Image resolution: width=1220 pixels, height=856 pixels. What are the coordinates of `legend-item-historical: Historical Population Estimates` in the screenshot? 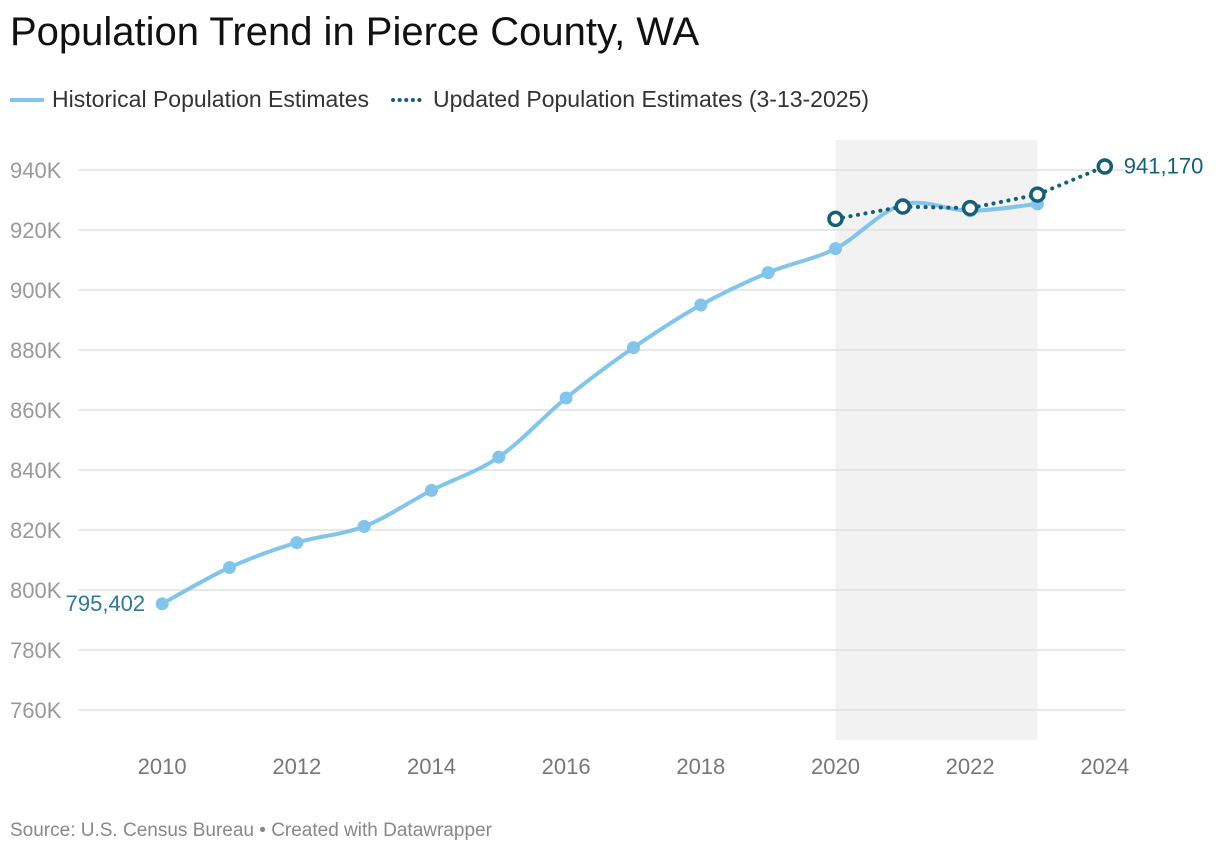 It's located at (189, 99).